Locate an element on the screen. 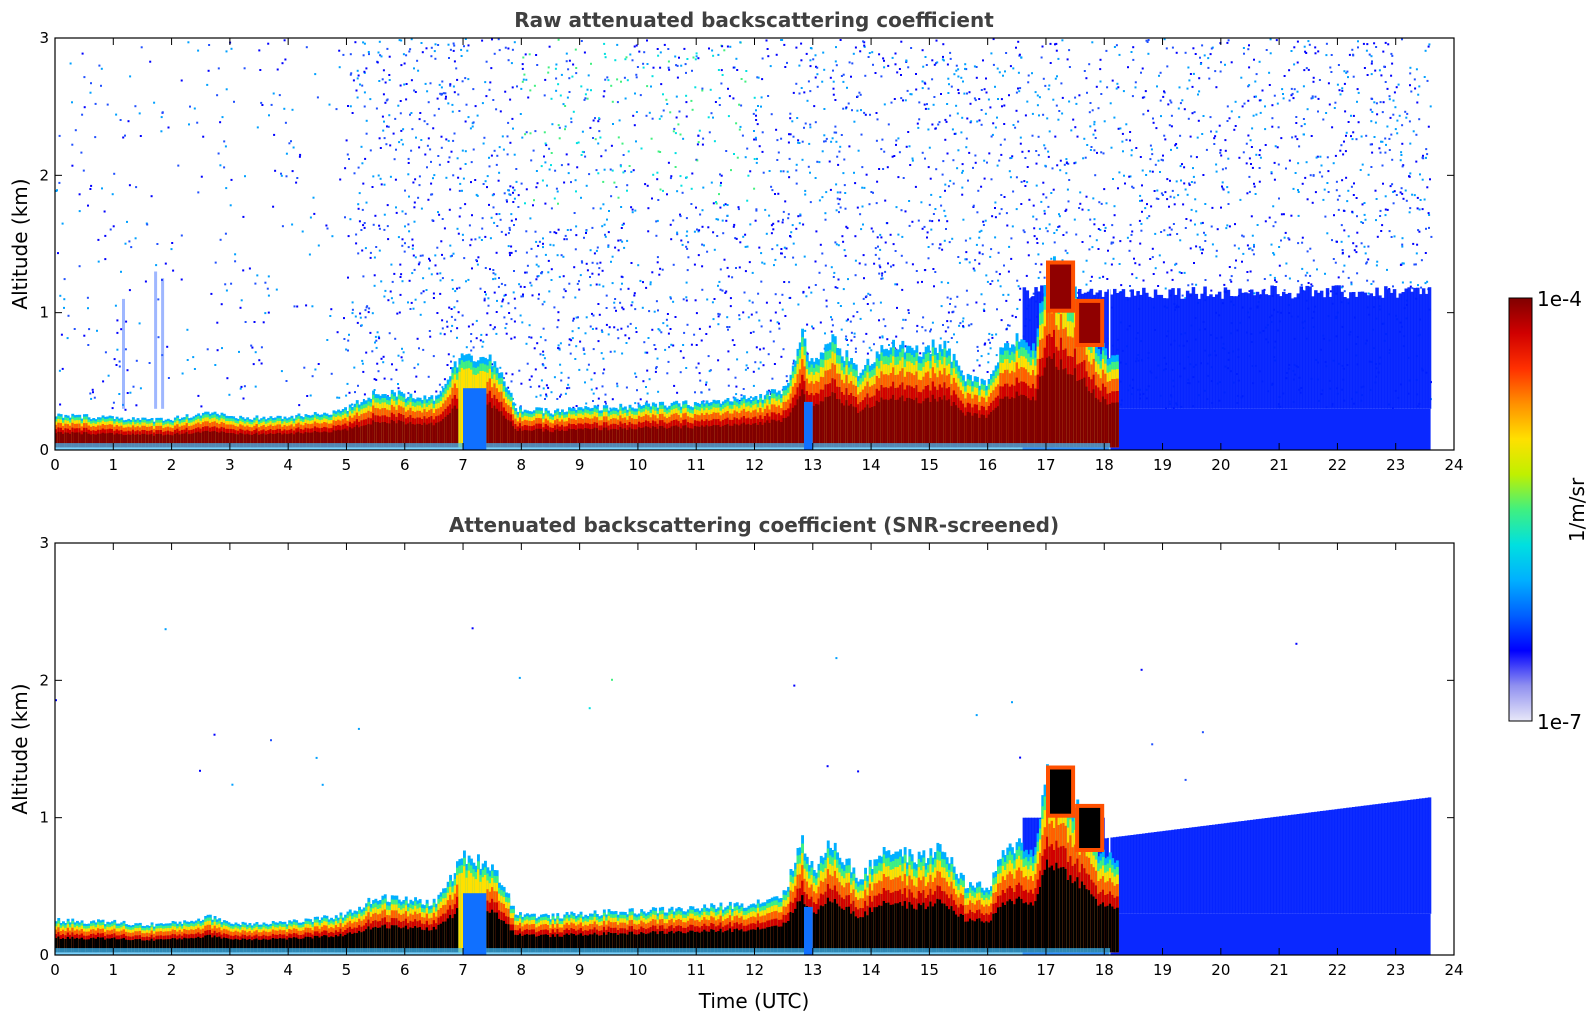 Image resolution: width=1595 pixels, height=1020 pixels. signal-streak is located at coordinates (163, 343).